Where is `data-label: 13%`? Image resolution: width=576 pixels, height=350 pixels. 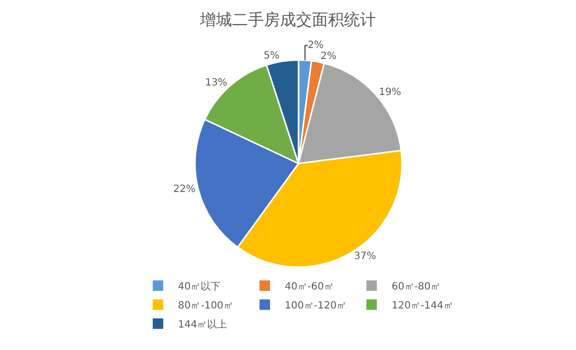
data-label: 13% is located at coordinates (216, 82).